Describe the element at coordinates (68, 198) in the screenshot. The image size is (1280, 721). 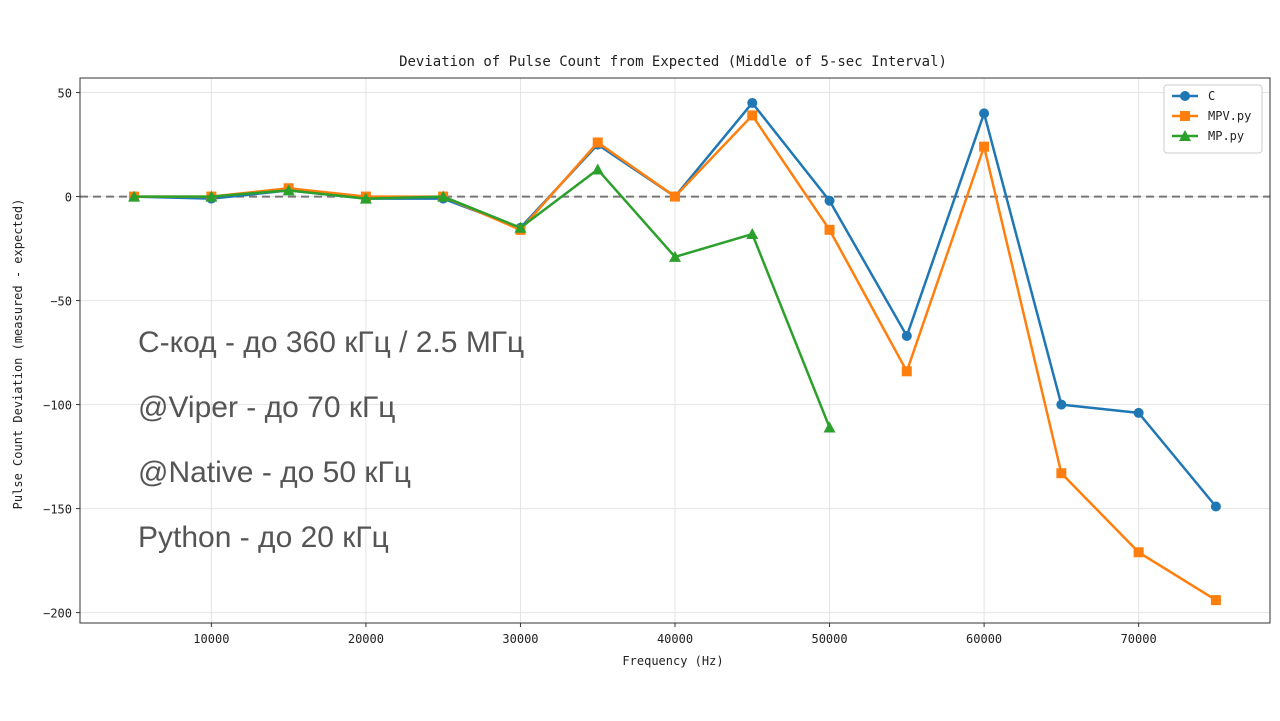
I see `y-tick-label: 0` at that location.